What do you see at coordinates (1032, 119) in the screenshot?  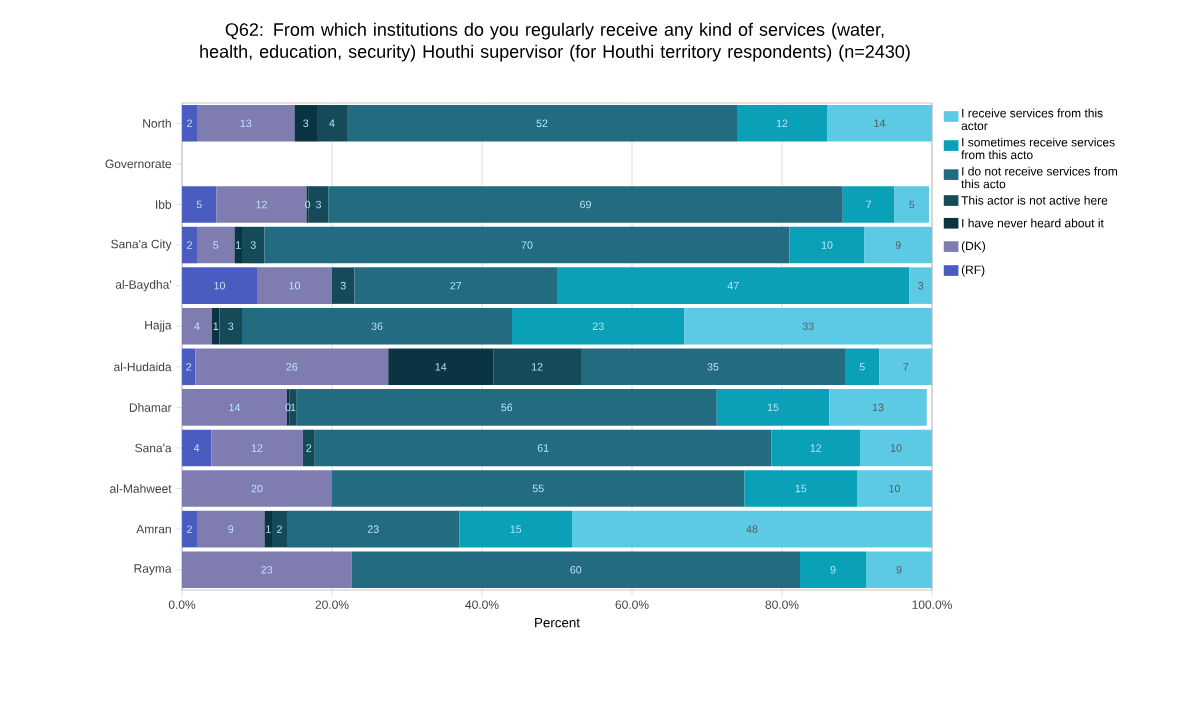 I see `legend-label: I receive services from this actor` at bounding box center [1032, 119].